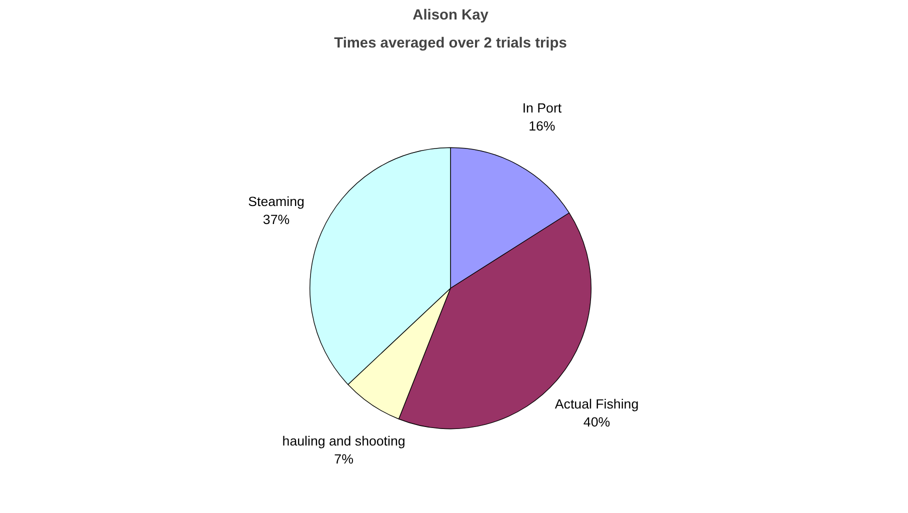 This screenshot has height=513, width=908. What do you see at coordinates (450, 44) in the screenshot?
I see `chart-subtitle: Times averaged over 2 trials trips` at bounding box center [450, 44].